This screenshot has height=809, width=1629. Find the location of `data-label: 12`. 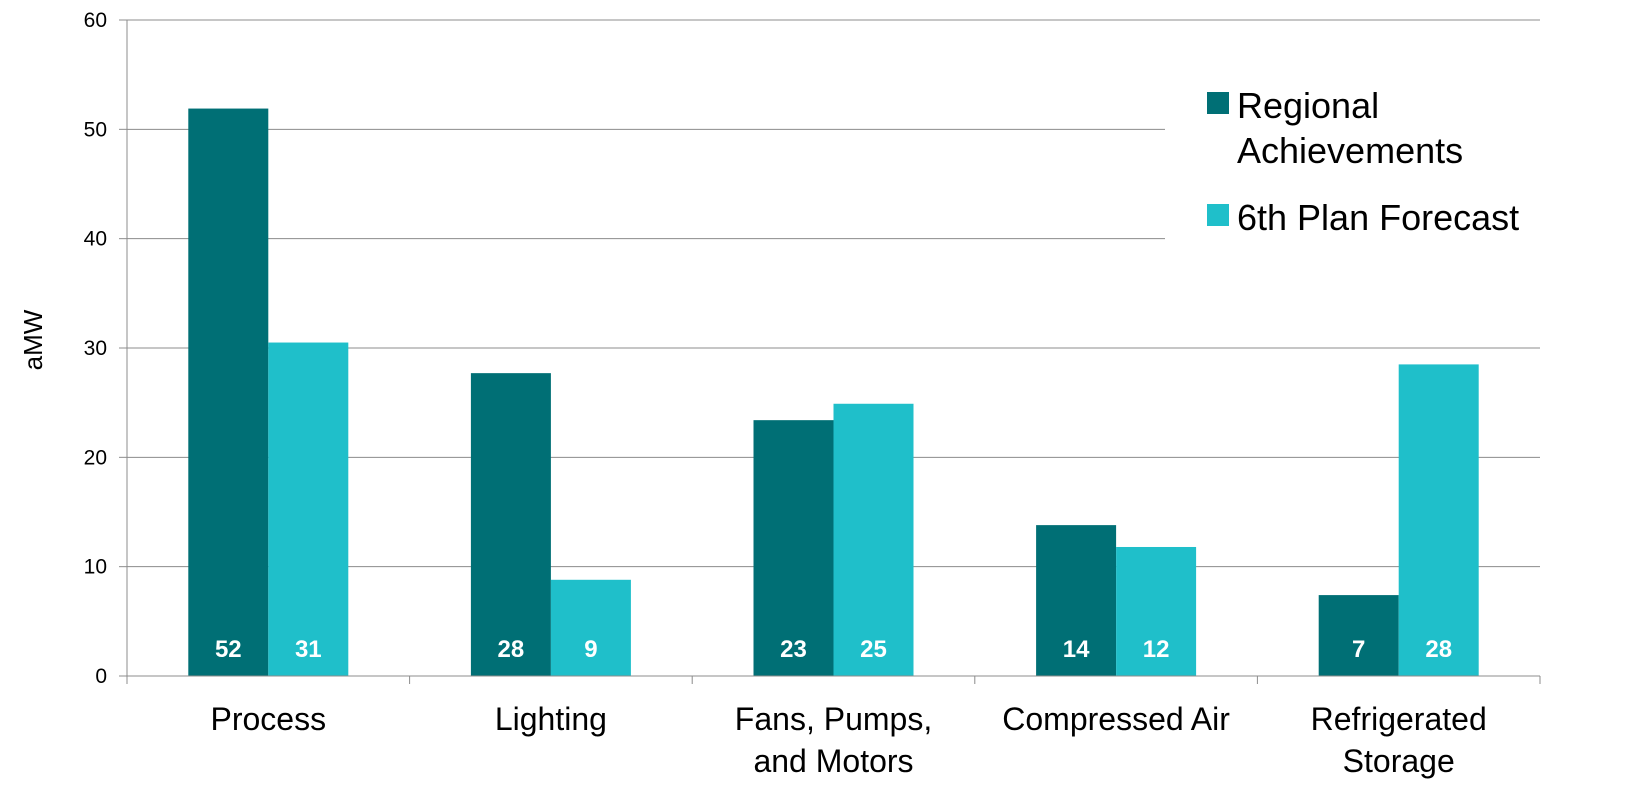

data-label: 12 is located at coordinates (1156, 649).